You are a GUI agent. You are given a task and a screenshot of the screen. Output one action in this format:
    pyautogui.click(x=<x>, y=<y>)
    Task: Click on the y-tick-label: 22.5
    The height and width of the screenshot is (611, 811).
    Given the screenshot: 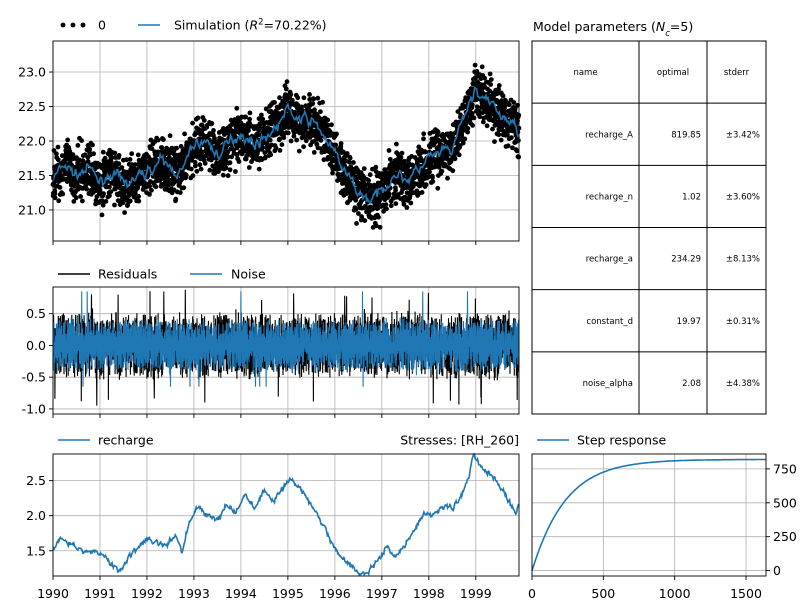 What is the action you would take?
    pyautogui.click(x=32, y=106)
    